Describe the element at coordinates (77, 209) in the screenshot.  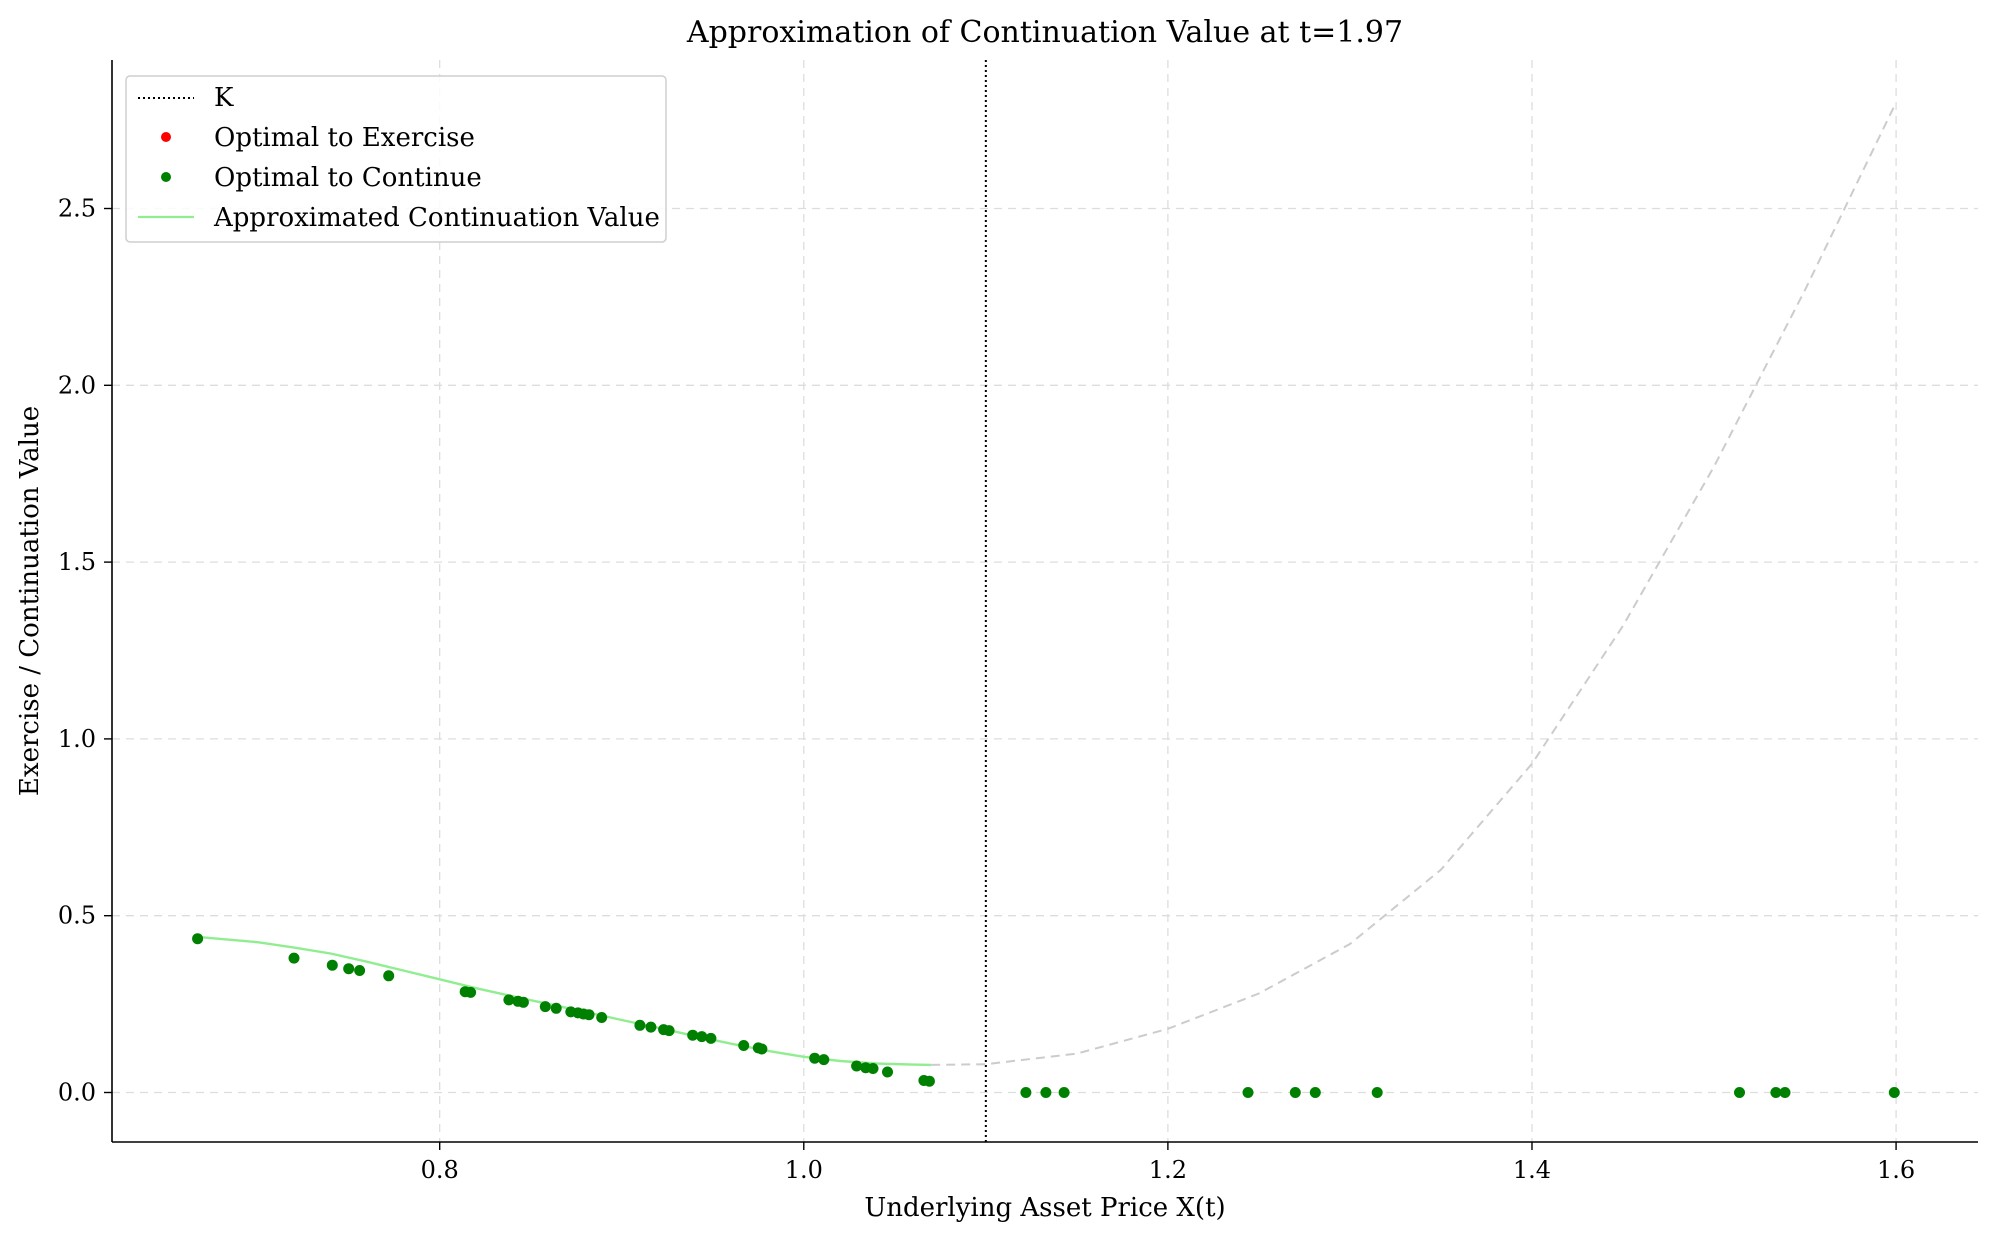
I see `y-tick-label: 2.5` at that location.